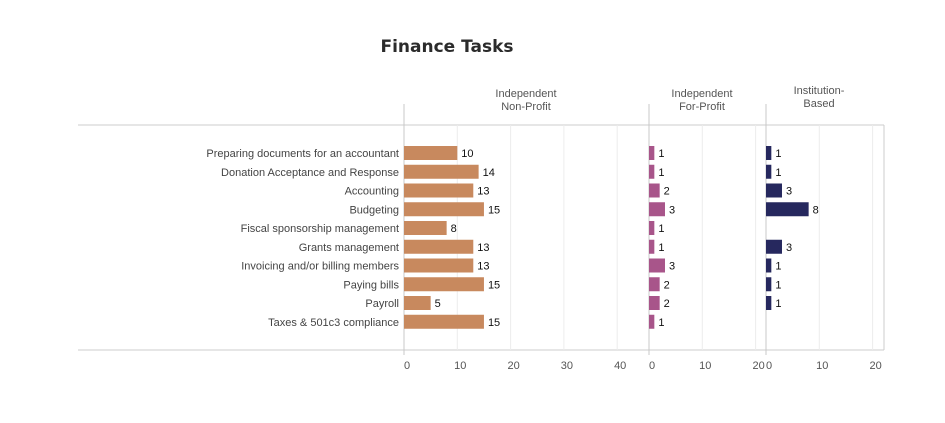 Image resolution: width=945 pixels, height=423 pixels. Describe the element at coordinates (818, 104) in the screenshot. I see `panel-header-line: Based` at that location.